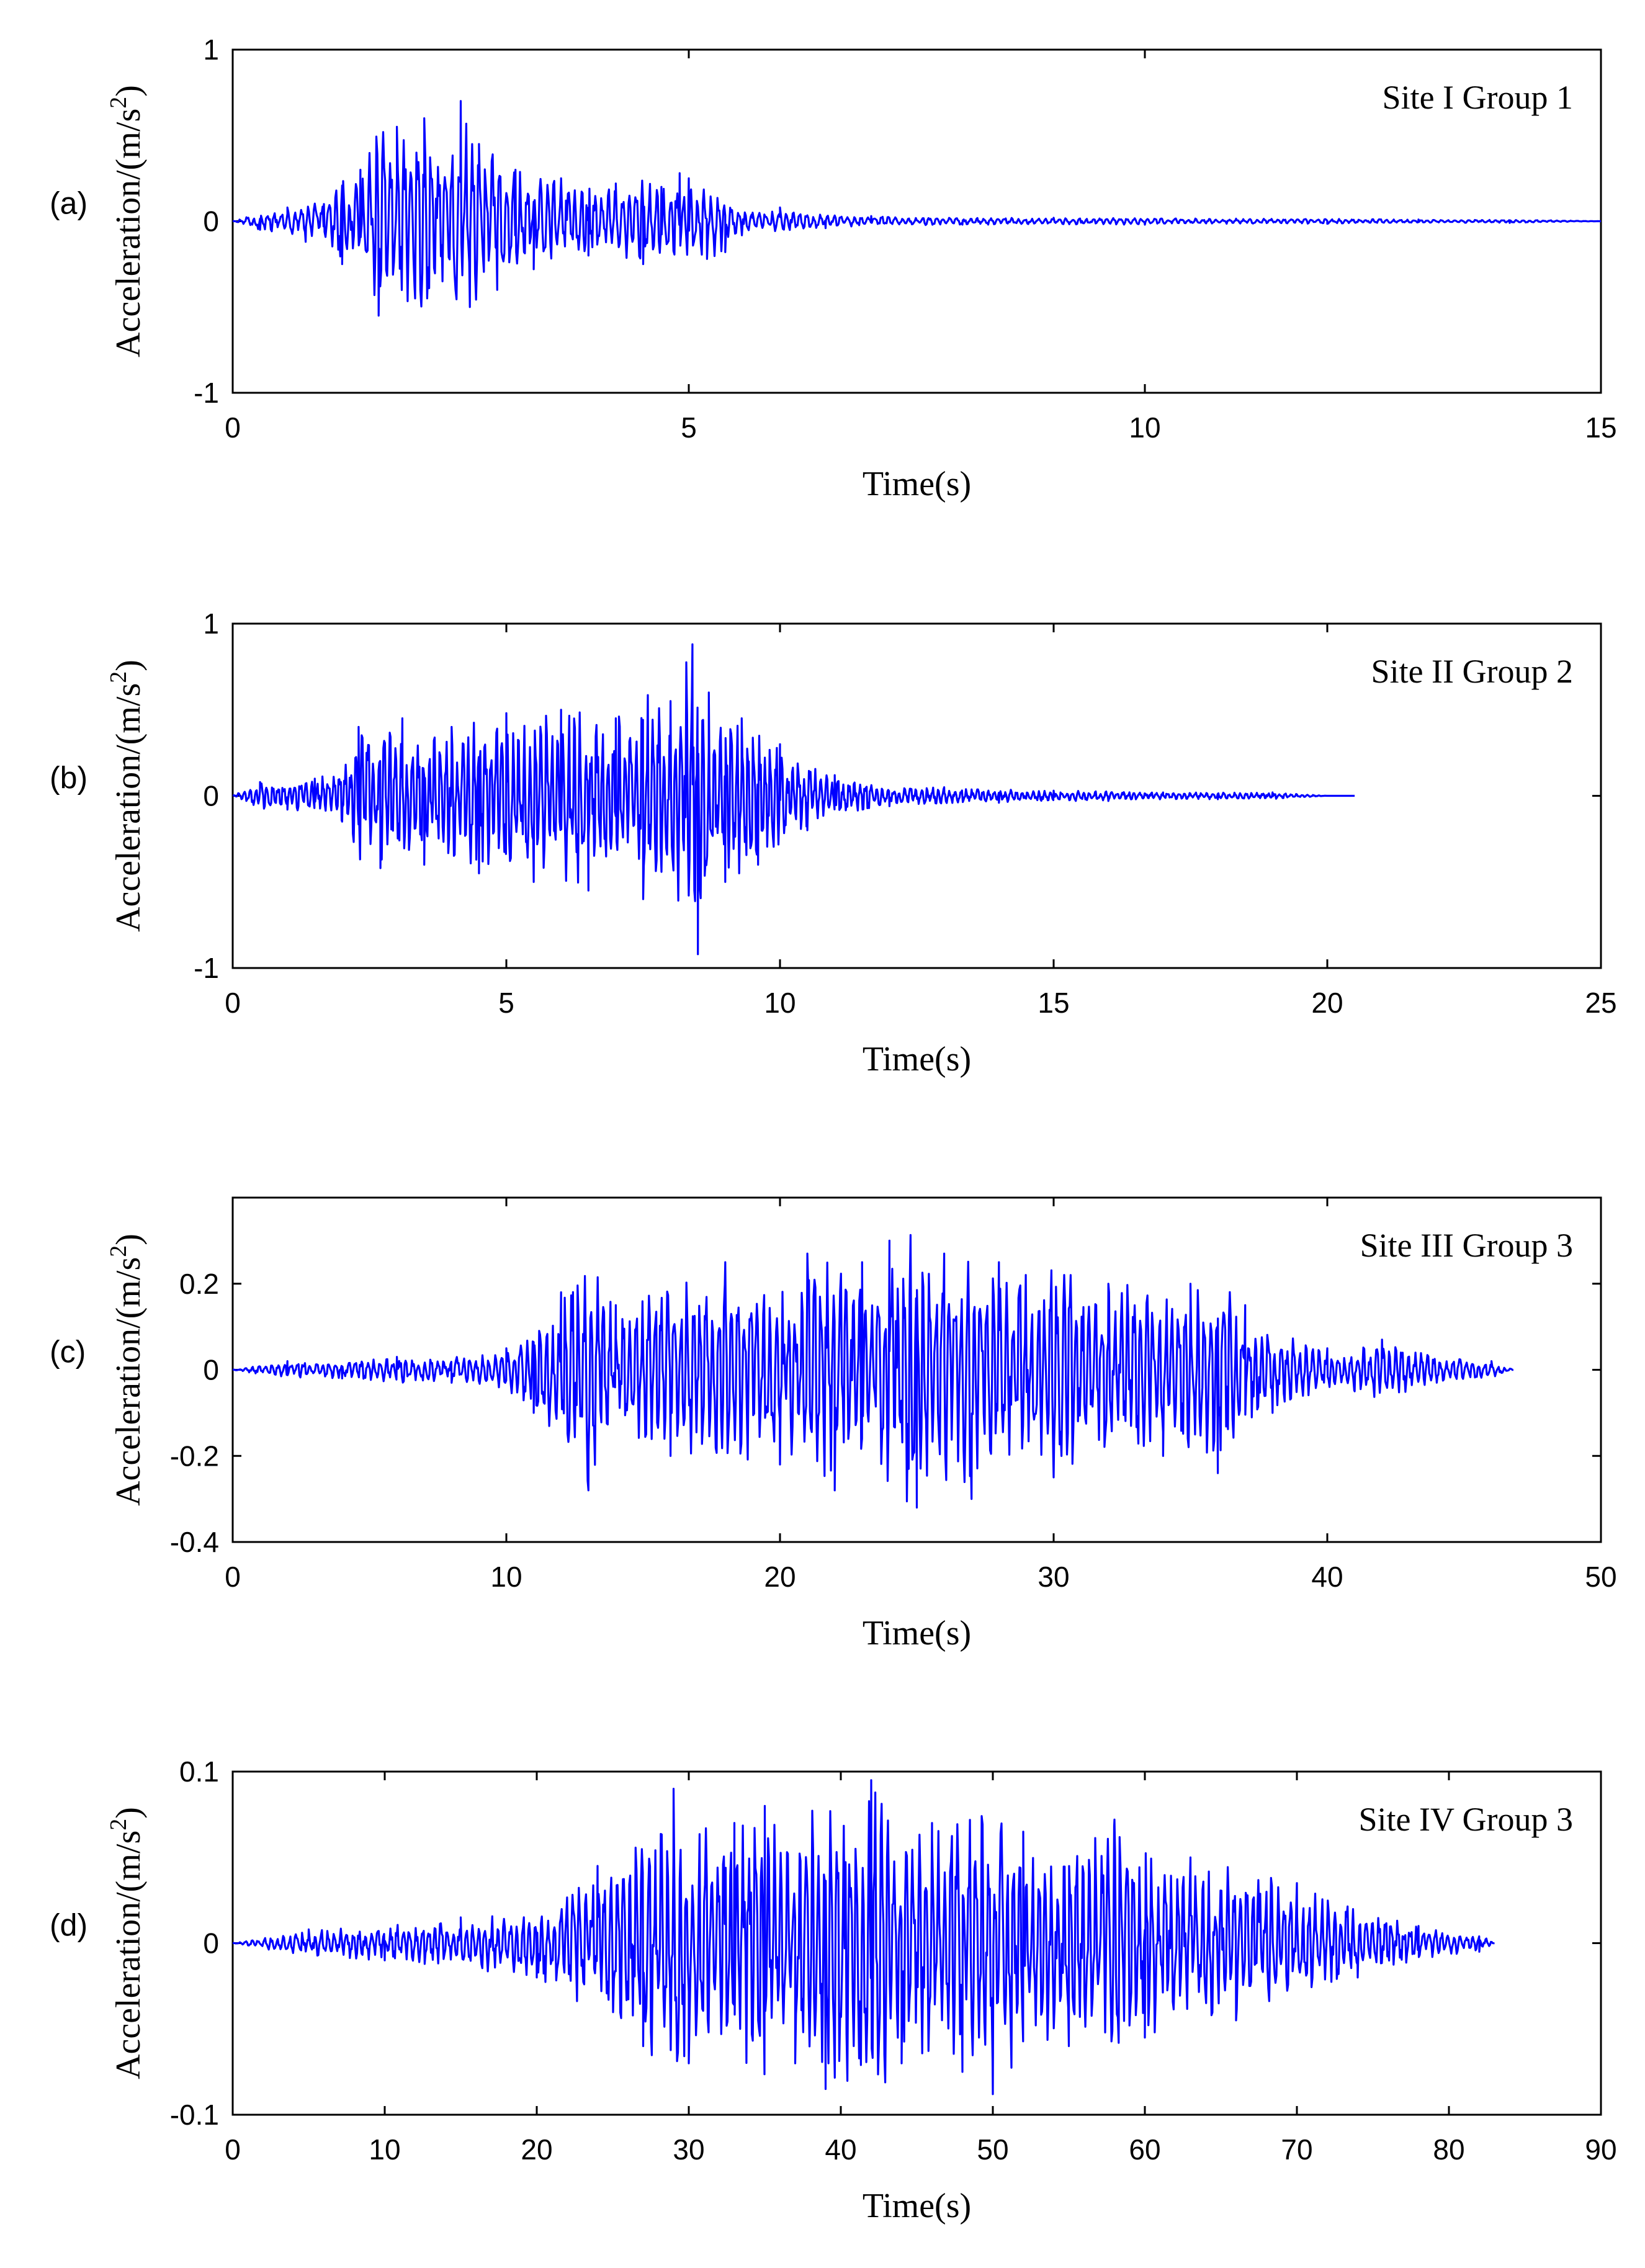 This screenshot has height=2268, width=1645. What do you see at coordinates (68, 203) in the screenshot?
I see `panel-label: (a)` at bounding box center [68, 203].